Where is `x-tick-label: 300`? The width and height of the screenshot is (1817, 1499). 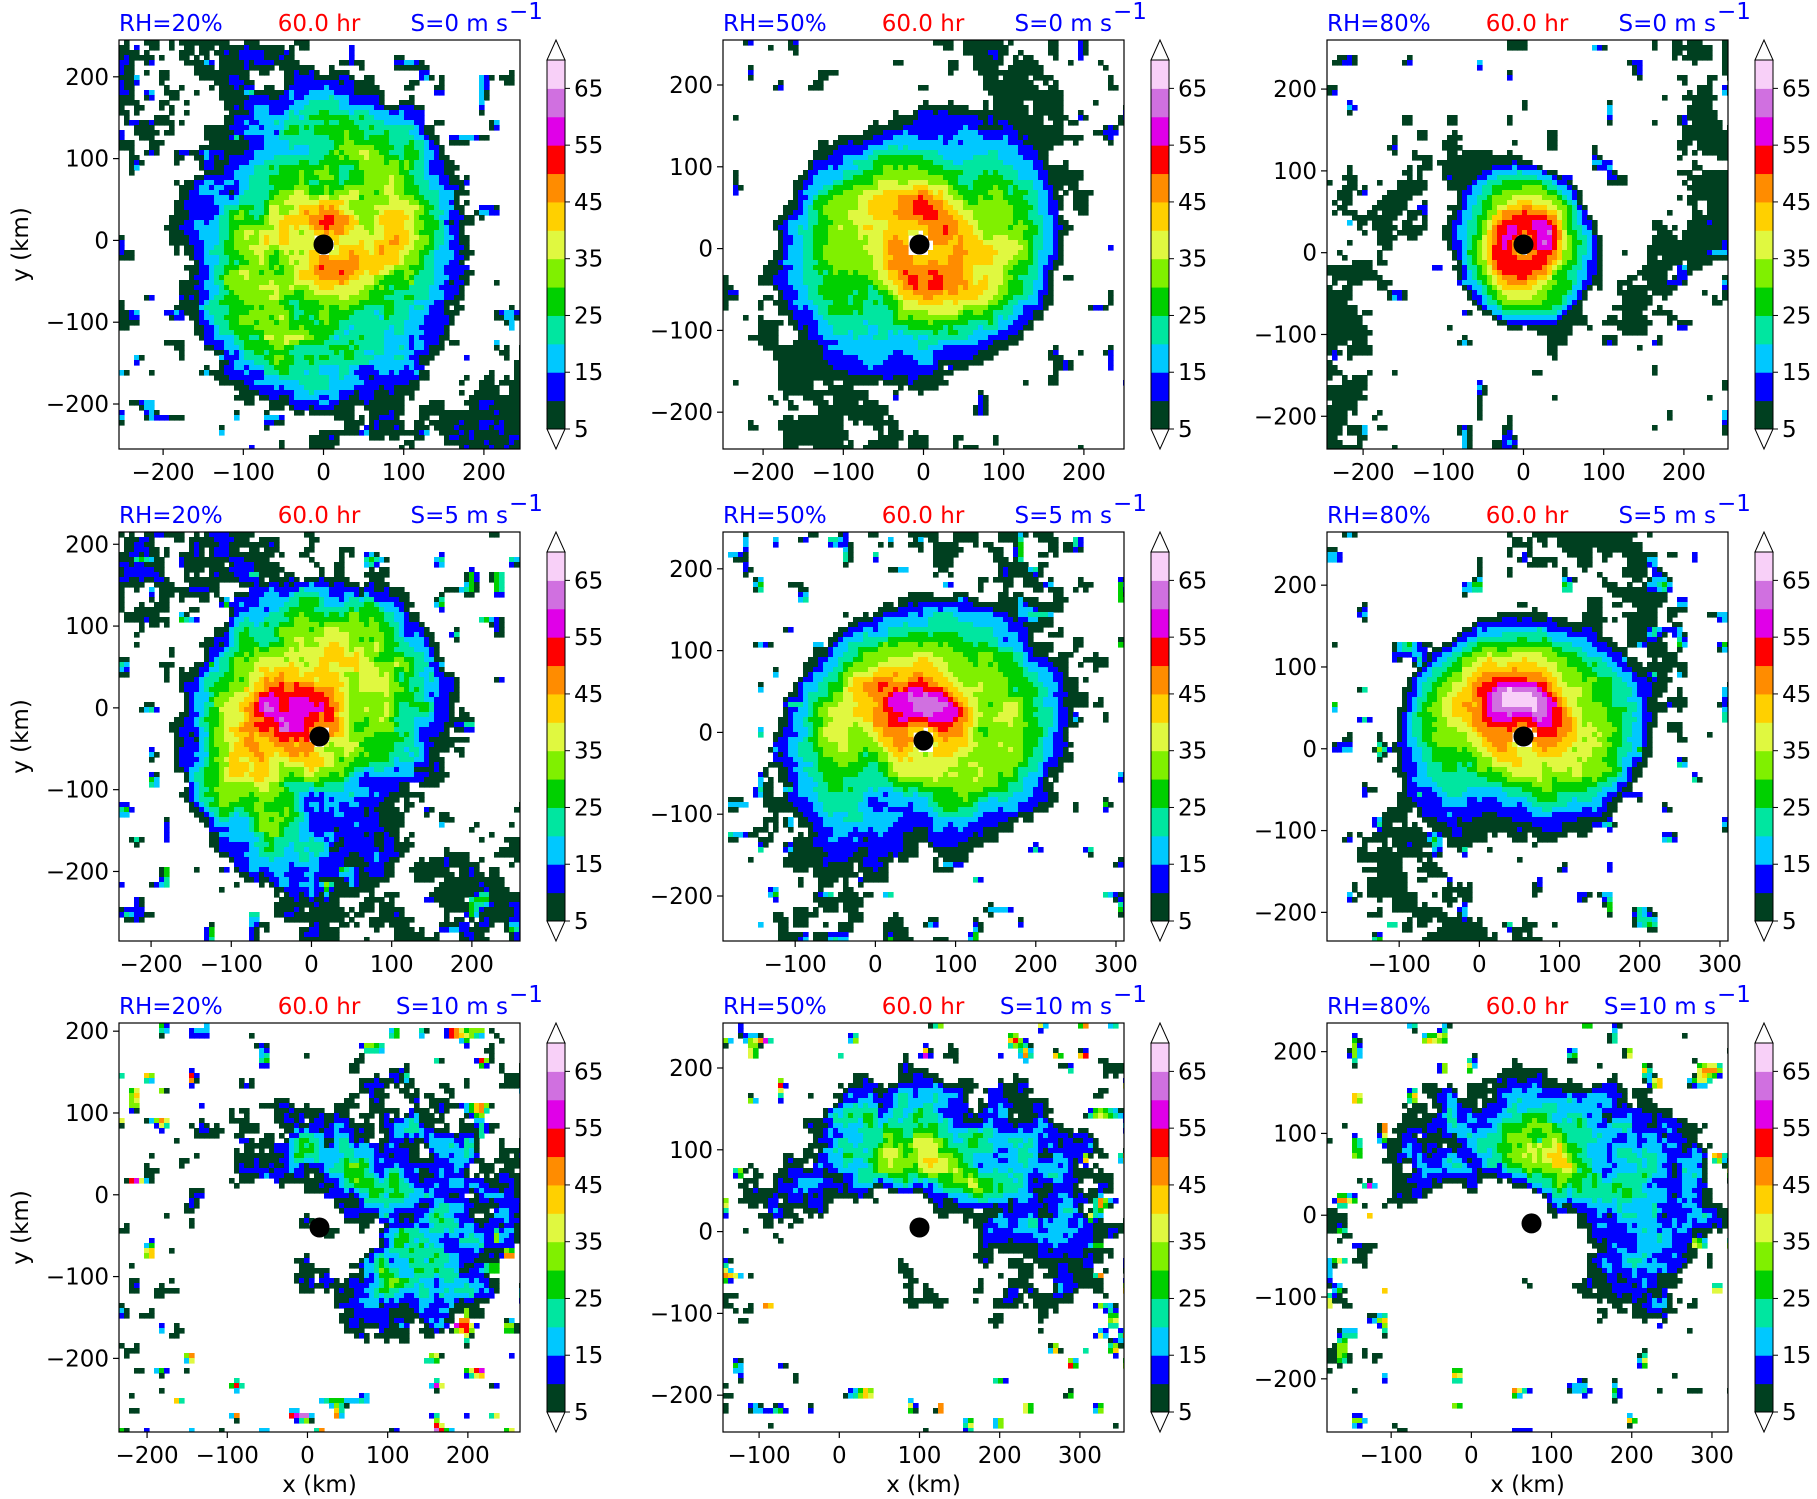
x-tick-label: 300 is located at coordinates (1712, 1456).